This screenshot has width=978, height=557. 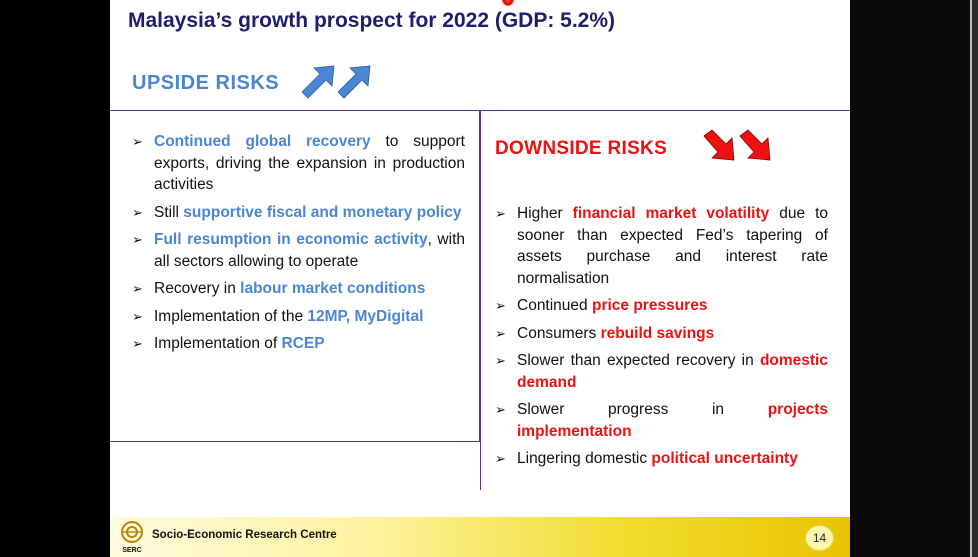 I want to click on body-text: Recovery in, so click(x=197, y=288).